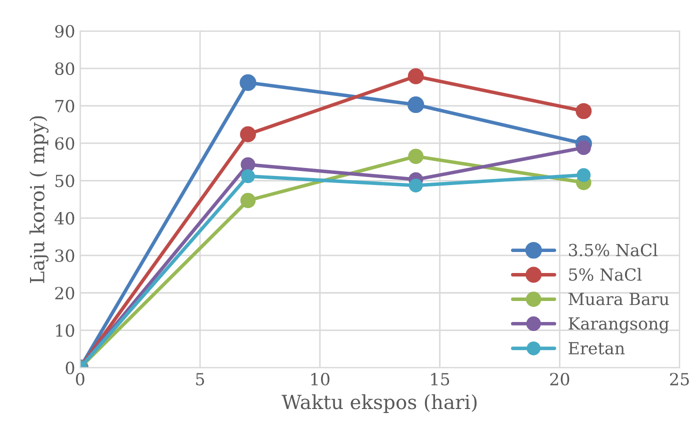  I want to click on x-tick-label: 5, so click(200, 379).